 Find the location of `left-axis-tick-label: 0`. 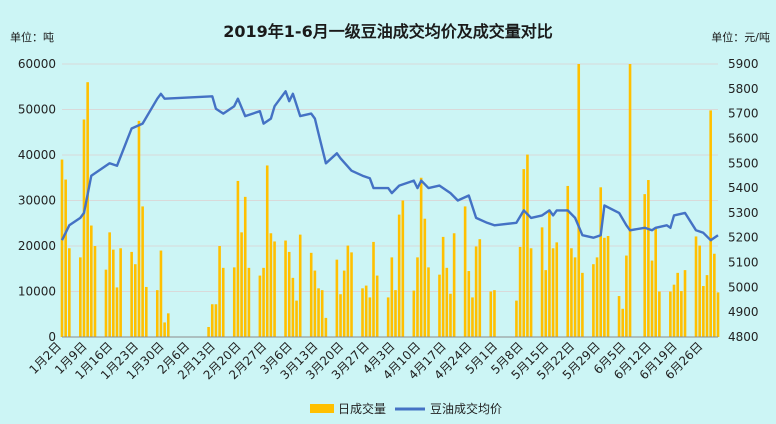

left-axis-tick-label: 0 is located at coordinates (52, 337).